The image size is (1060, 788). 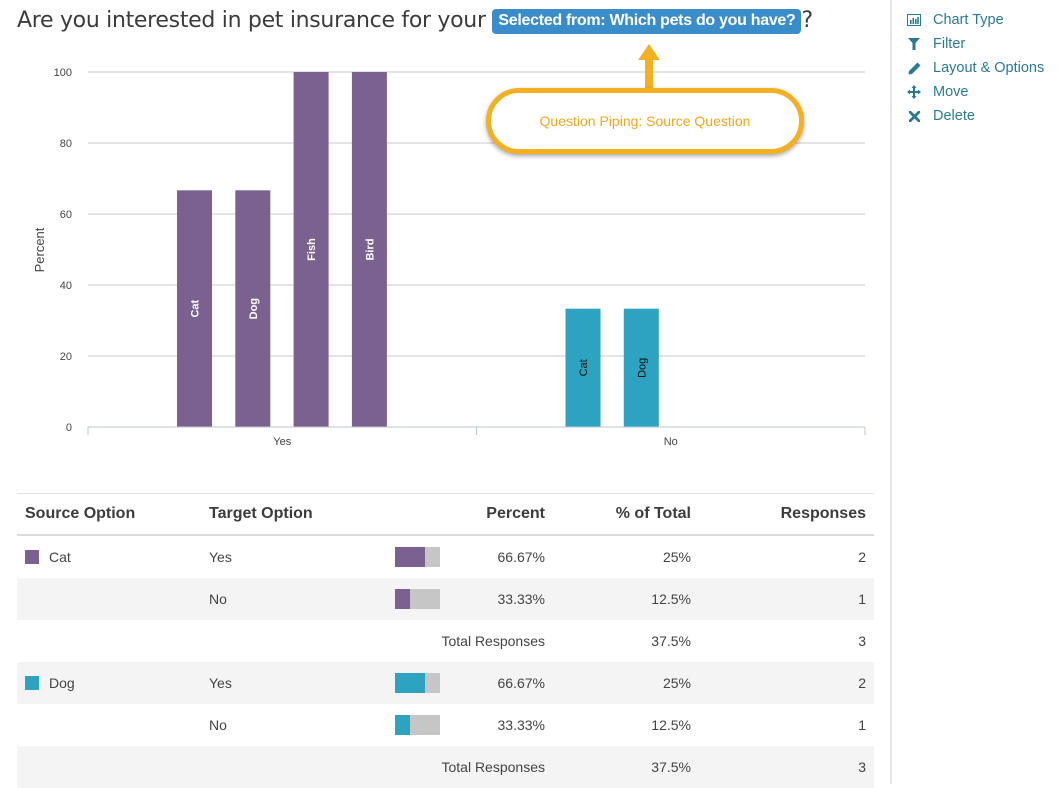 I want to click on percent-cell: 66.67%, so click(x=470, y=556).